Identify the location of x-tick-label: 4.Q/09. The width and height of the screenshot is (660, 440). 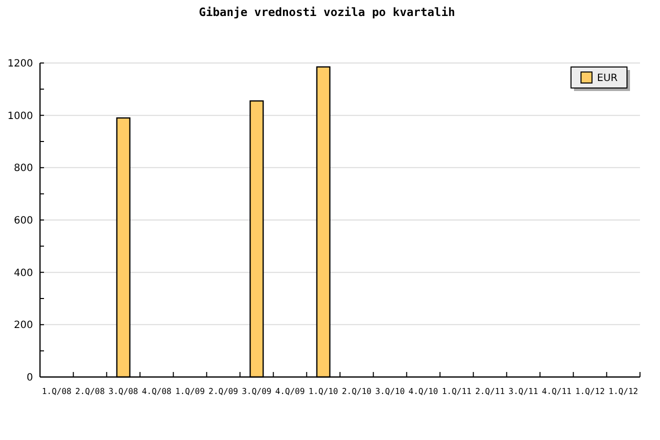
(290, 391).